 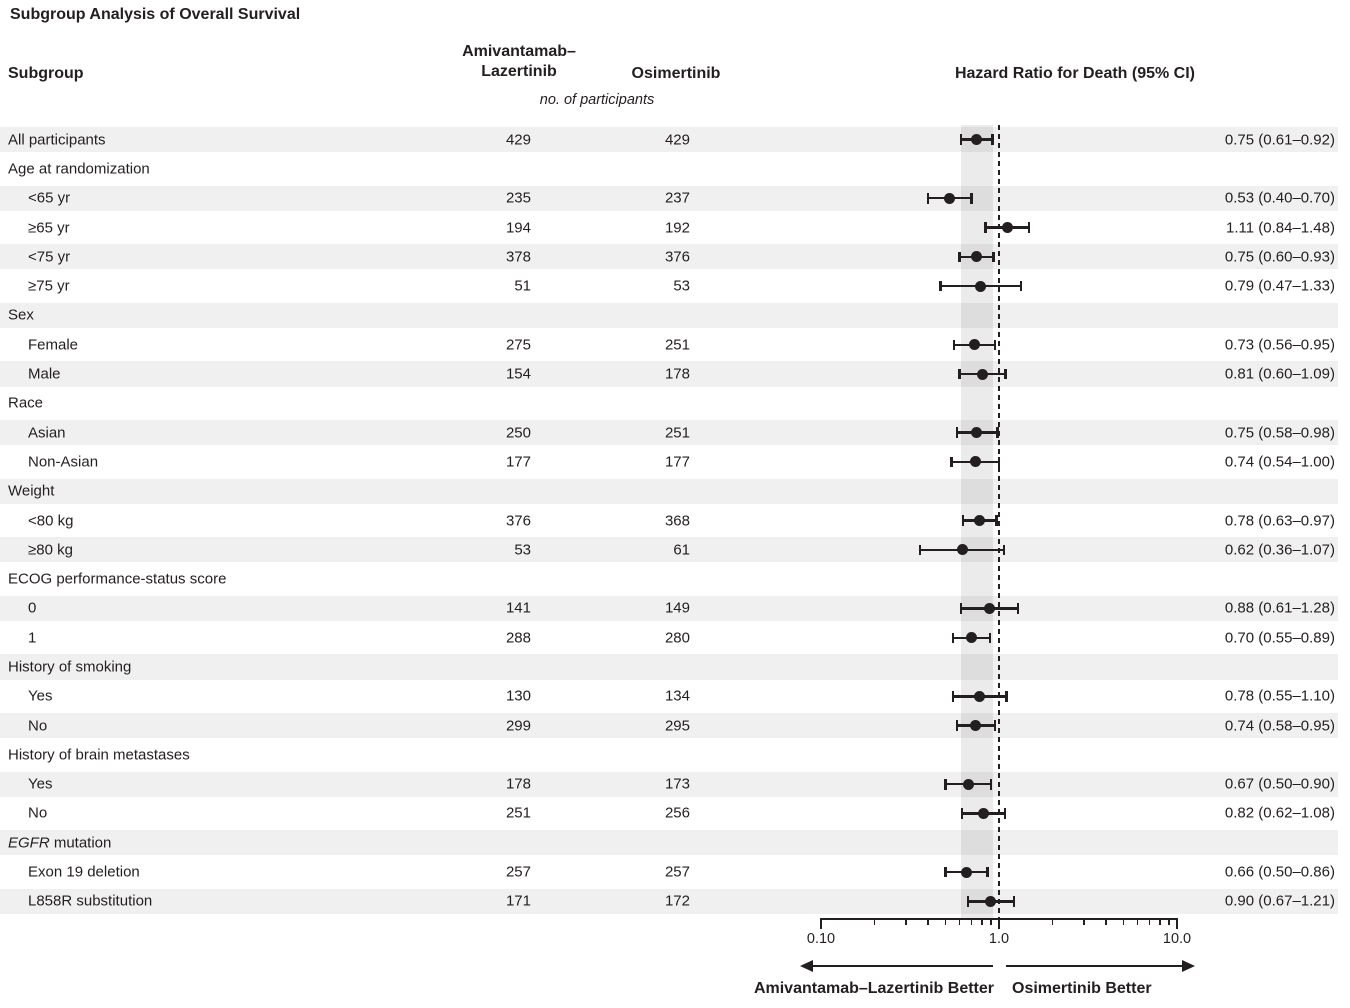 What do you see at coordinates (26, 403) in the screenshot?
I see `subgroup-label: Race` at bounding box center [26, 403].